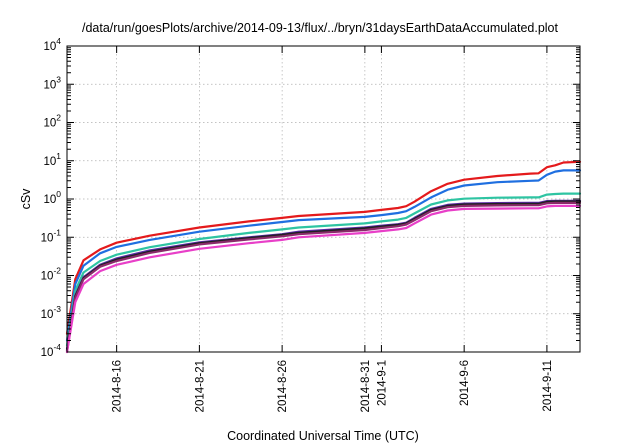  What do you see at coordinates (52, 121) in the screenshot?
I see `y-tick-label: 10²` at bounding box center [52, 121].